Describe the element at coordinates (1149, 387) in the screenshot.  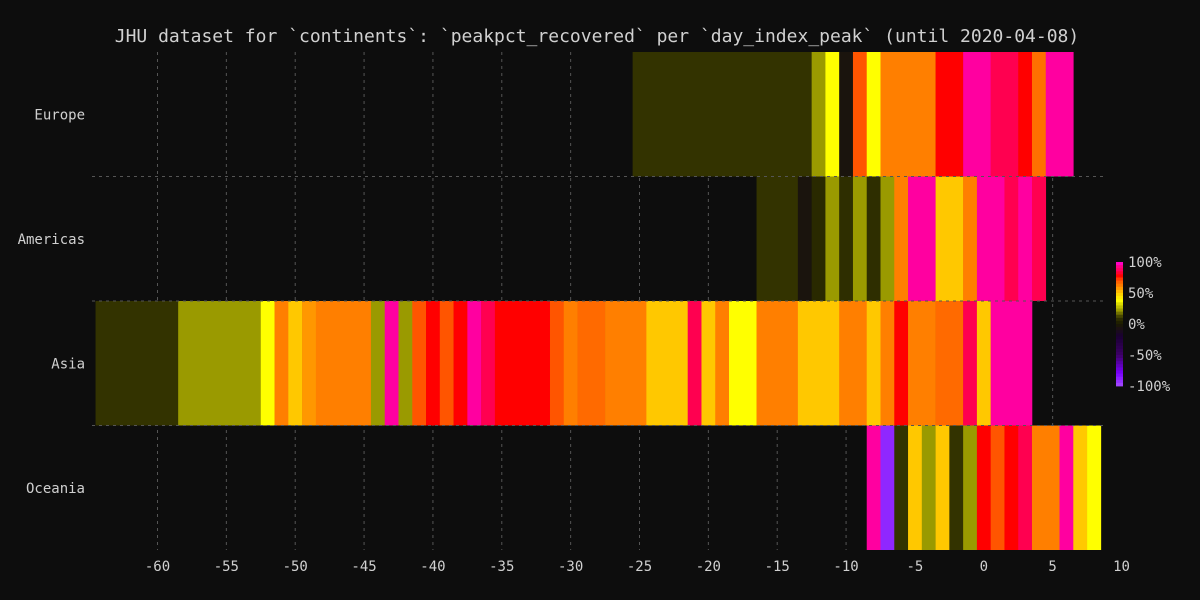
I see `colorbar-tick-label: -100%` at that location.